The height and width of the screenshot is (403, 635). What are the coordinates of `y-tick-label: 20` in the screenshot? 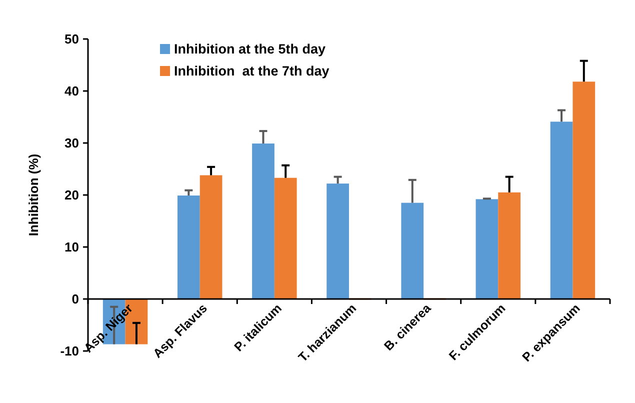 It's located at (71, 195).